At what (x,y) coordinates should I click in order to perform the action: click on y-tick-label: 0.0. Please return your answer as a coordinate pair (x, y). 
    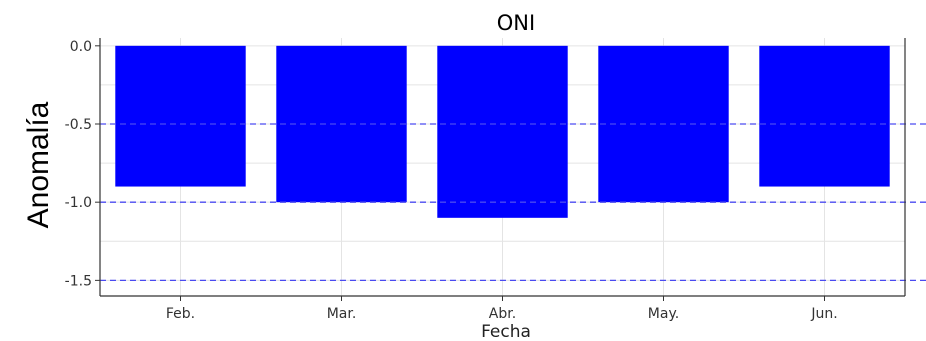
    Looking at the image, I should click on (81, 47).